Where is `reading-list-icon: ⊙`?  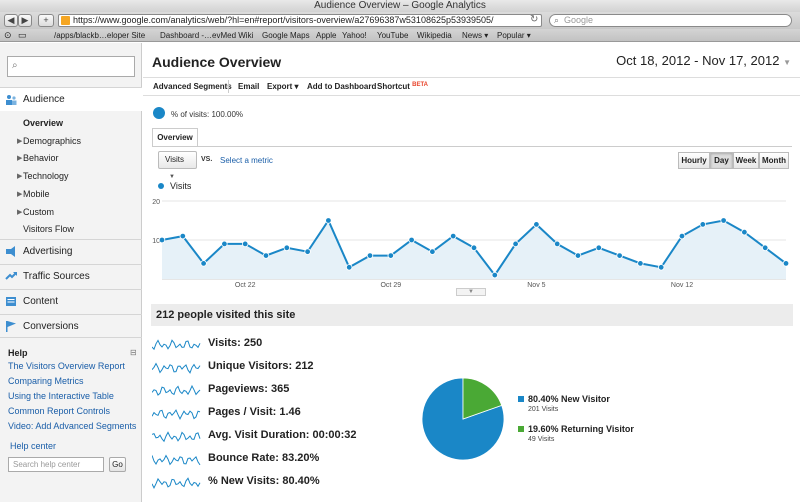
reading-list-icon: ⊙ is located at coordinates (8, 35).